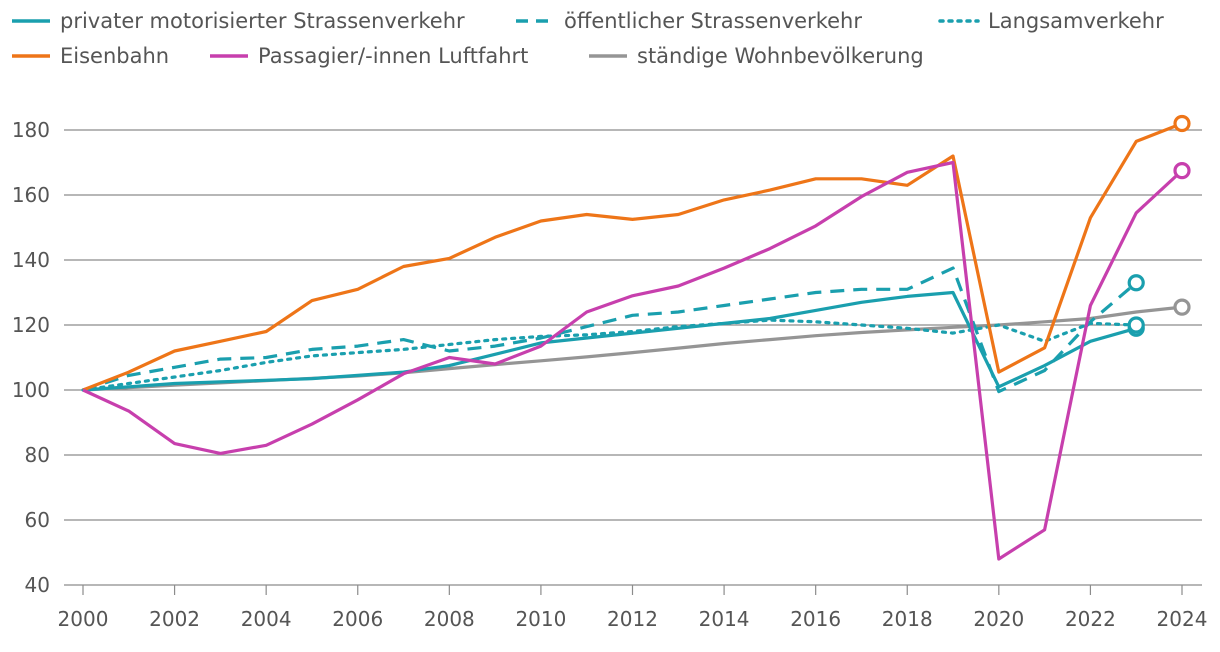 This screenshot has height=652, width=1220. Describe the element at coordinates (31, 390) in the screenshot. I see `y-tick-label: 100` at that location.